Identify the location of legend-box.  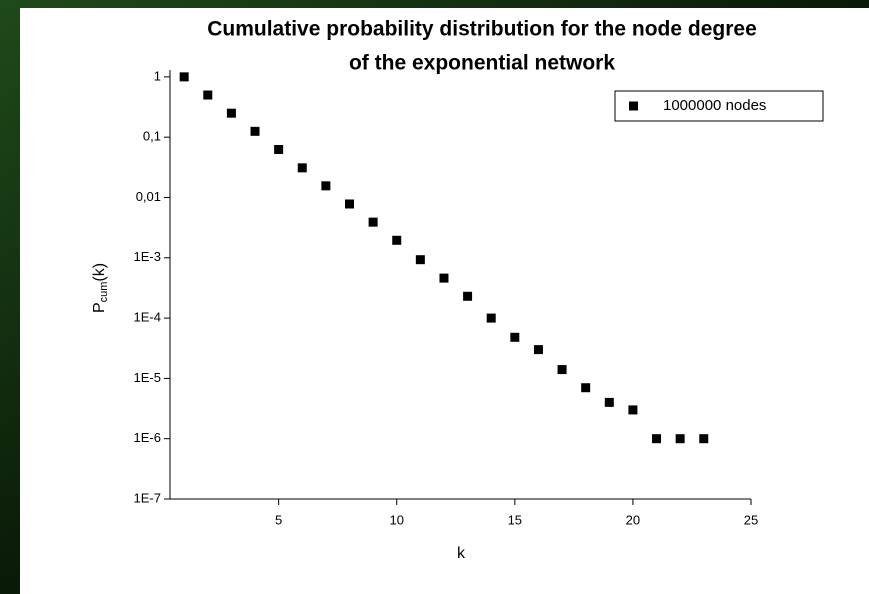
(719, 106).